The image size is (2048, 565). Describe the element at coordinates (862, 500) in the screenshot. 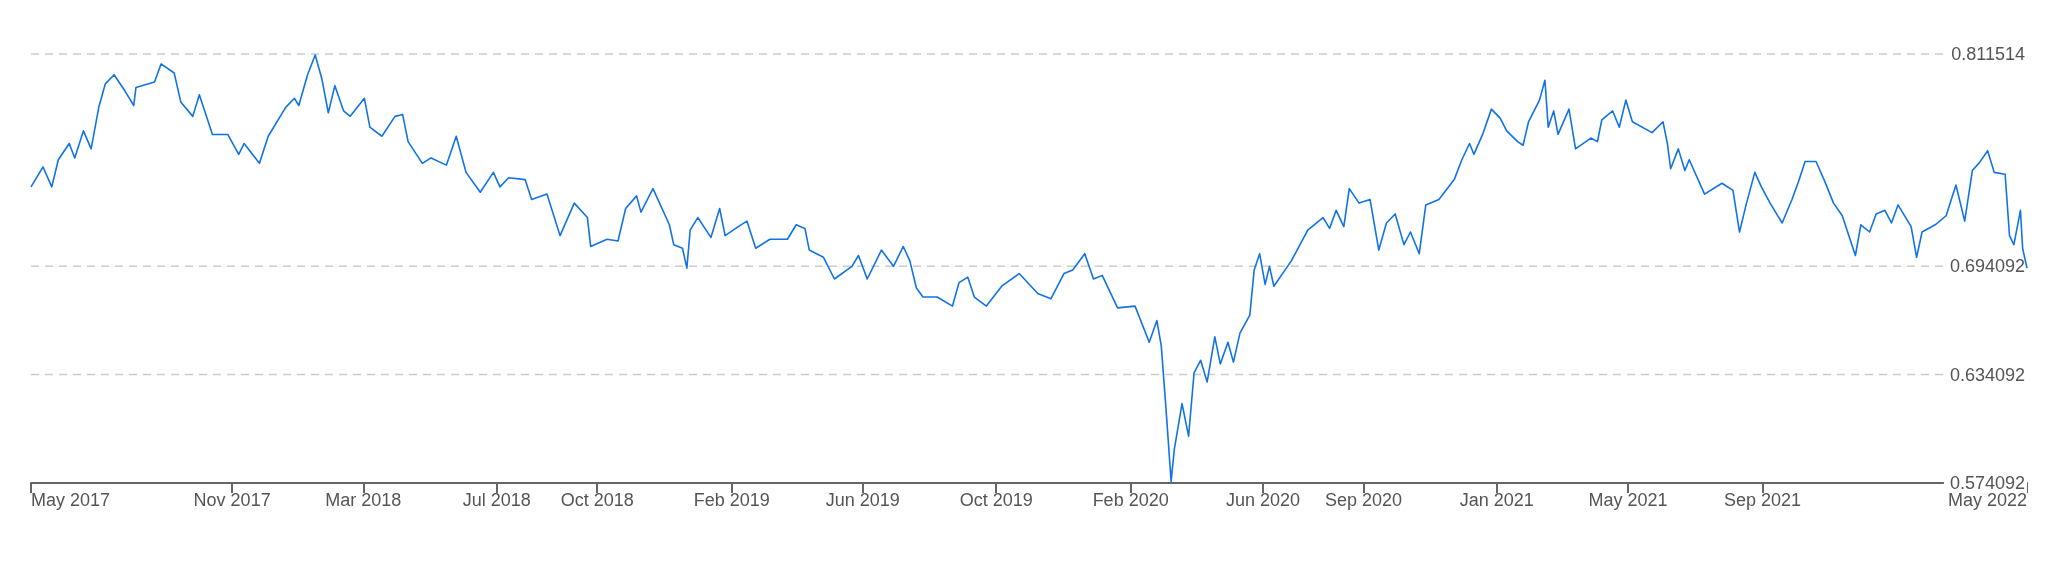

I see `x-tick-label: Jun 2019` at that location.